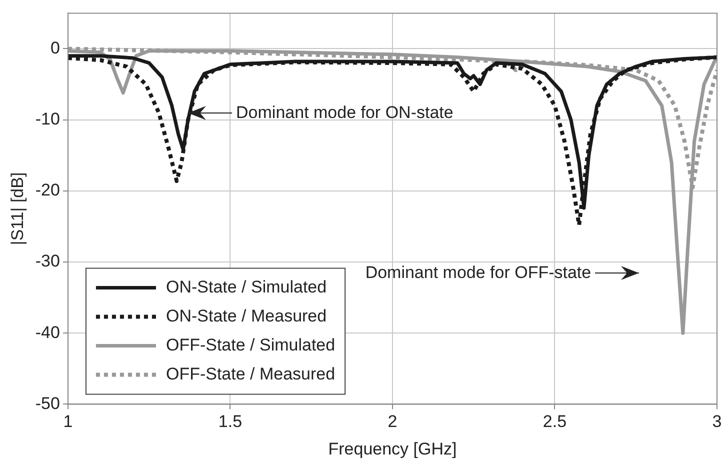  What do you see at coordinates (246, 316) in the screenshot?
I see `legend-label: ON-State / Measured` at bounding box center [246, 316].